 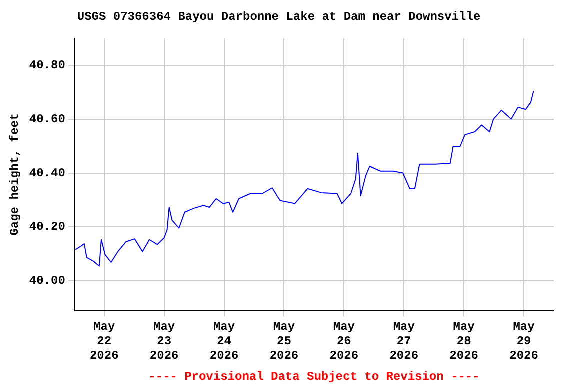 I want to click on y-tick-label: 40.60, so click(x=47, y=119).